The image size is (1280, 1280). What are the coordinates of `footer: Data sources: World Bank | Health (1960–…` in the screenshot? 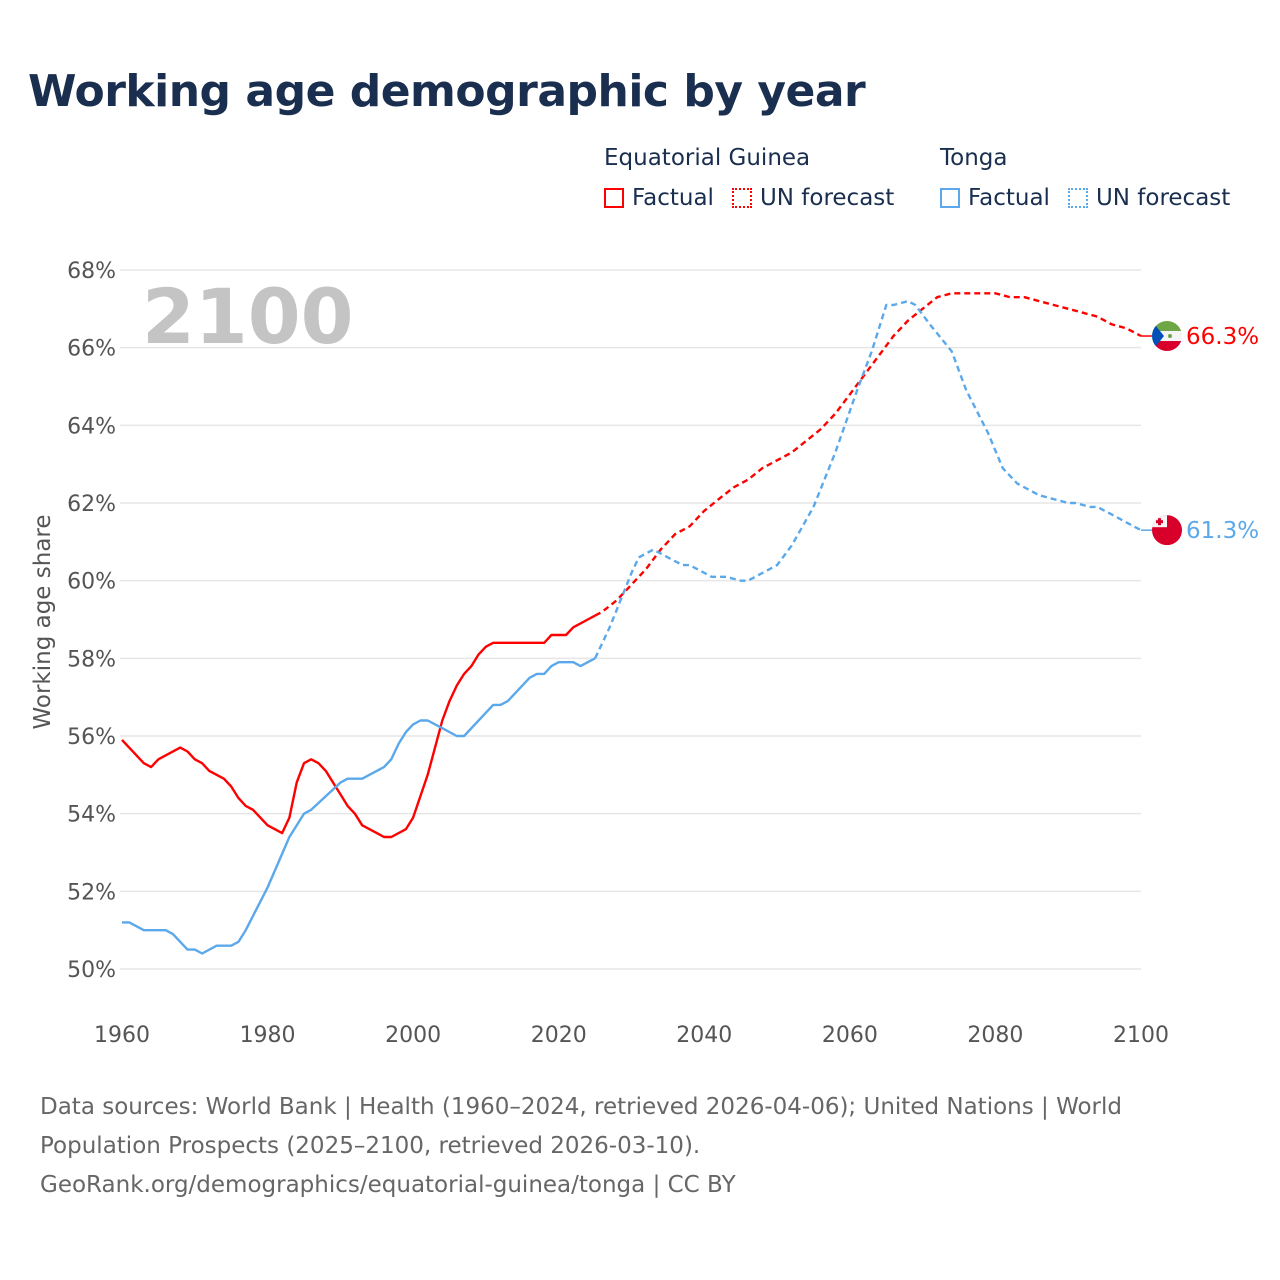 It's located at (630, 1146).